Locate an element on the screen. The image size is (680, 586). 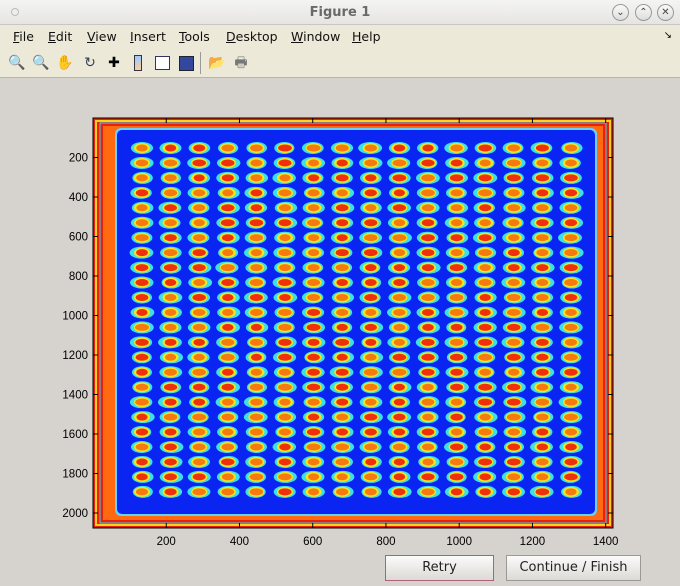
data-cursor-icon: ✚ is located at coordinates (114, 63).